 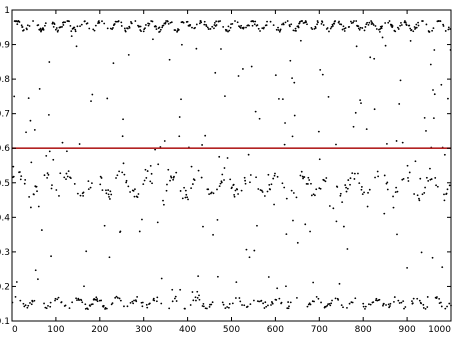 What do you see at coordinates (231, 330) in the screenshot?
I see `x-tick-label: 500` at bounding box center [231, 330].